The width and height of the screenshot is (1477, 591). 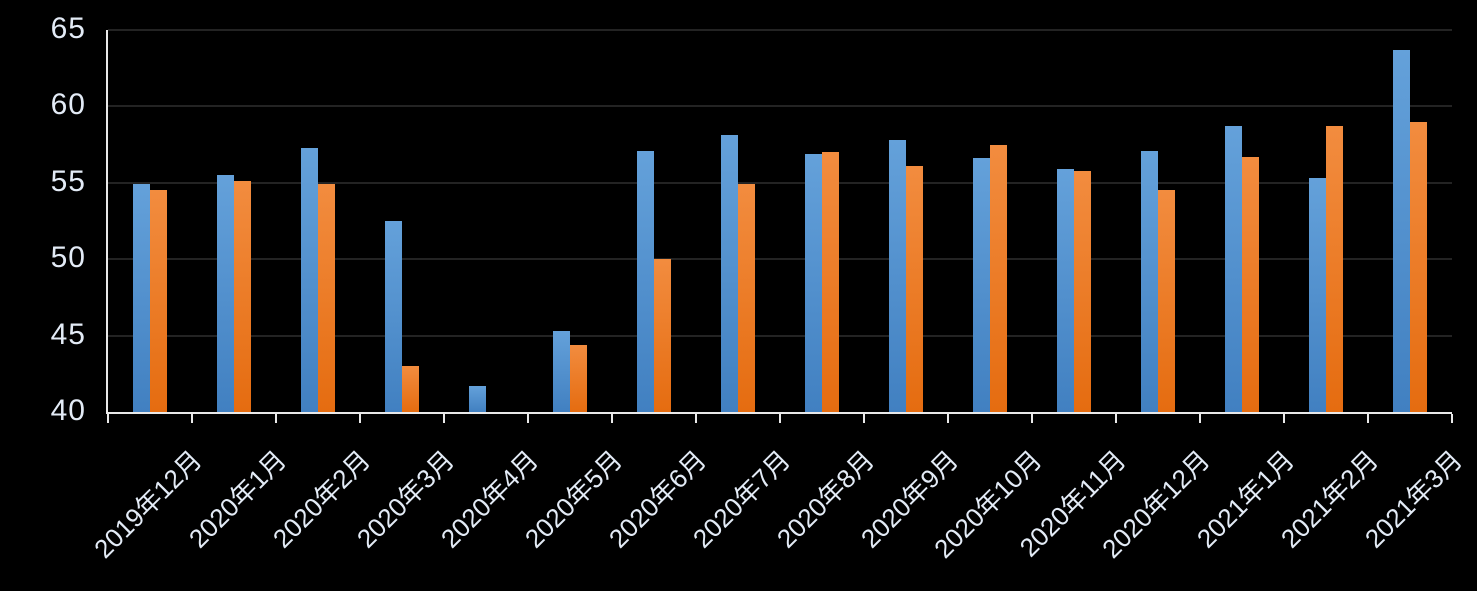 I want to click on y-axis-label-55: 55, so click(x=68, y=181).